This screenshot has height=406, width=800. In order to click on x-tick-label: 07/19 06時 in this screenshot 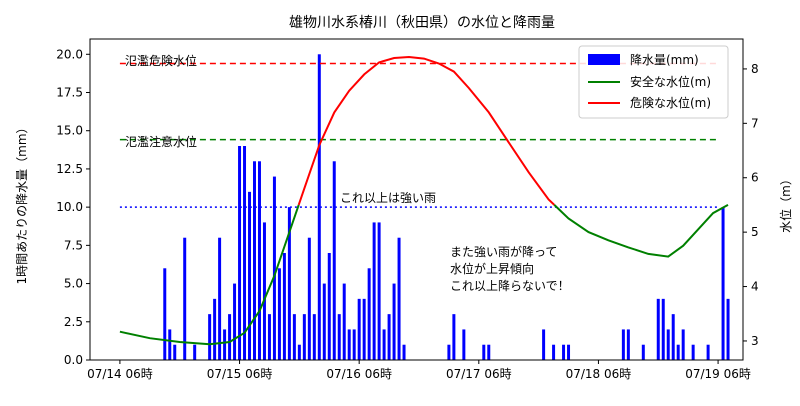, I will do `click(718, 374)`.